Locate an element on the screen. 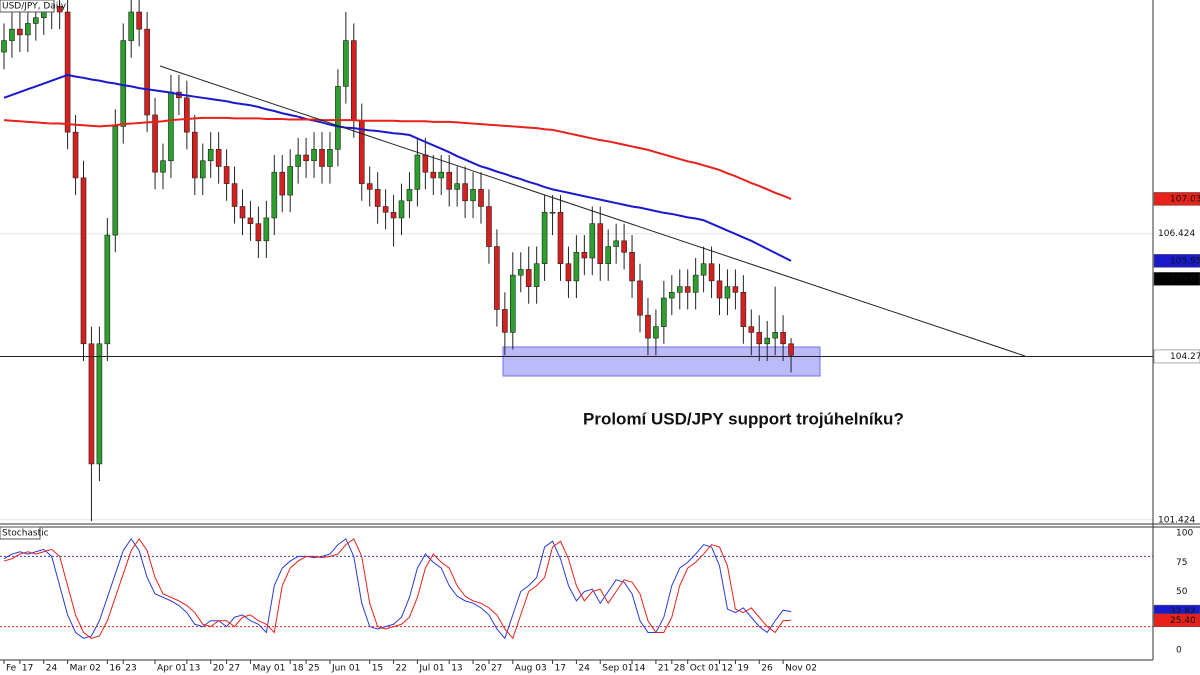  x-tick-label: 26 is located at coordinates (767, 669).